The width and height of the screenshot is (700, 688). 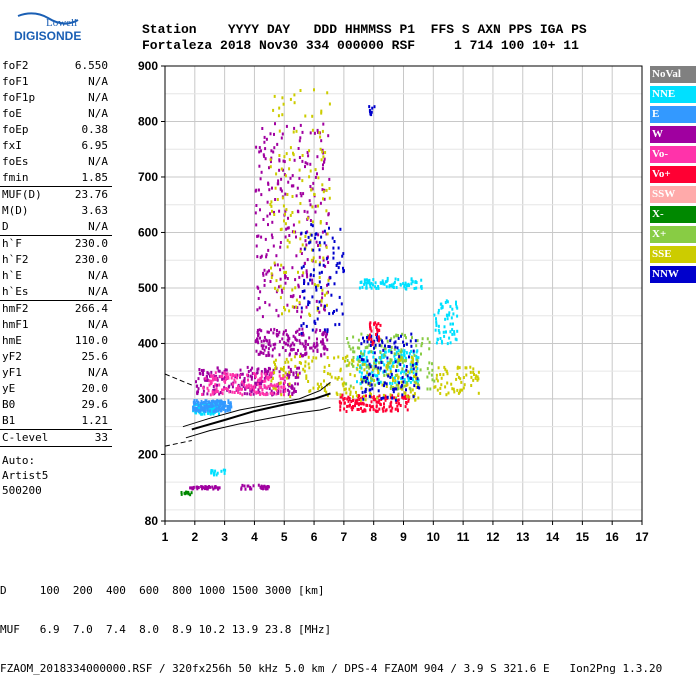 What do you see at coordinates (553, 537) in the screenshot?
I see `x-tick-label: 14` at bounding box center [553, 537].